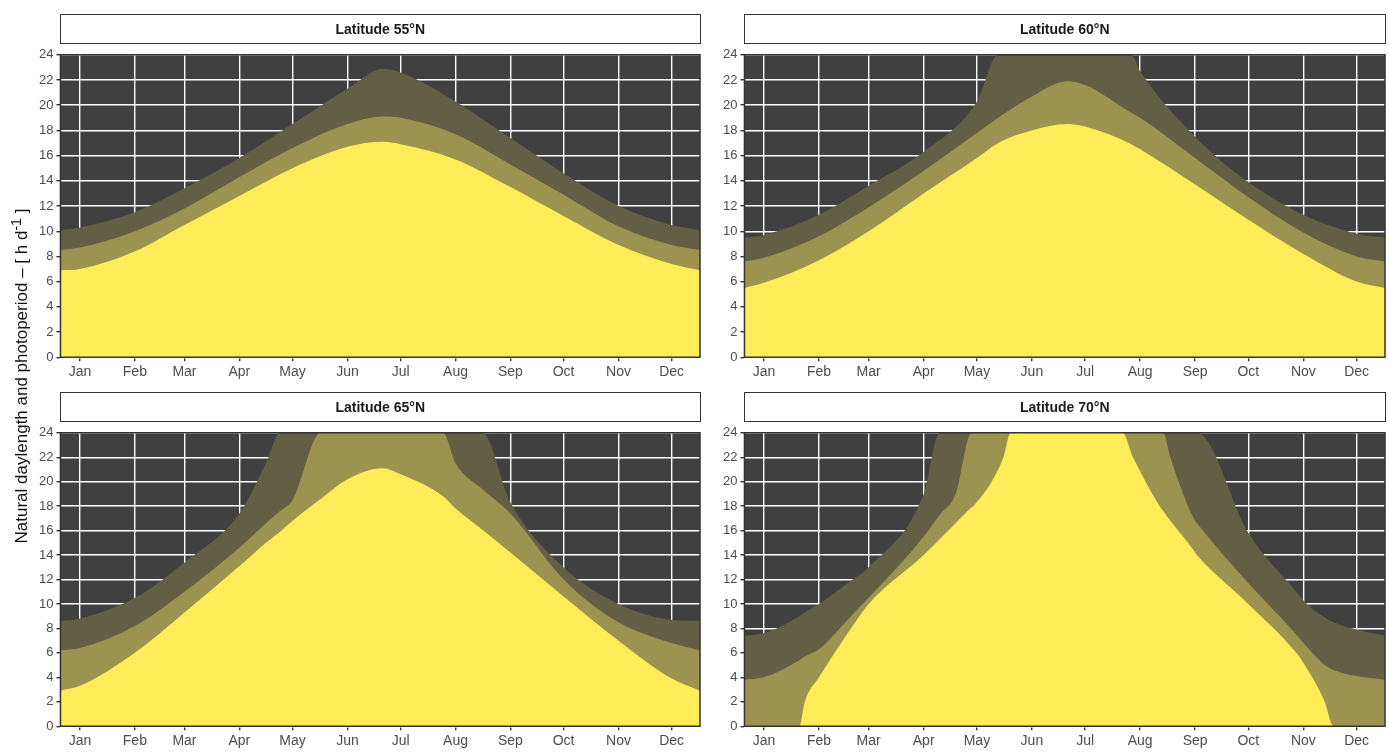 This screenshot has height=753, width=1389. I want to click on chart-title: Latitude 55°N, so click(380, 29).